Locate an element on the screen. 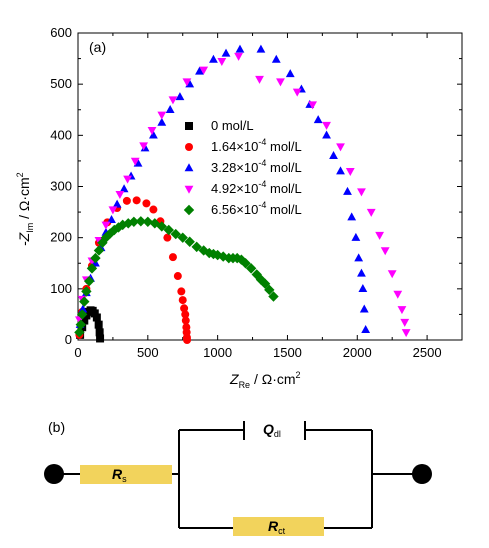  legend-item: 1.64×10-4 mol/L is located at coordinates (243, 145).